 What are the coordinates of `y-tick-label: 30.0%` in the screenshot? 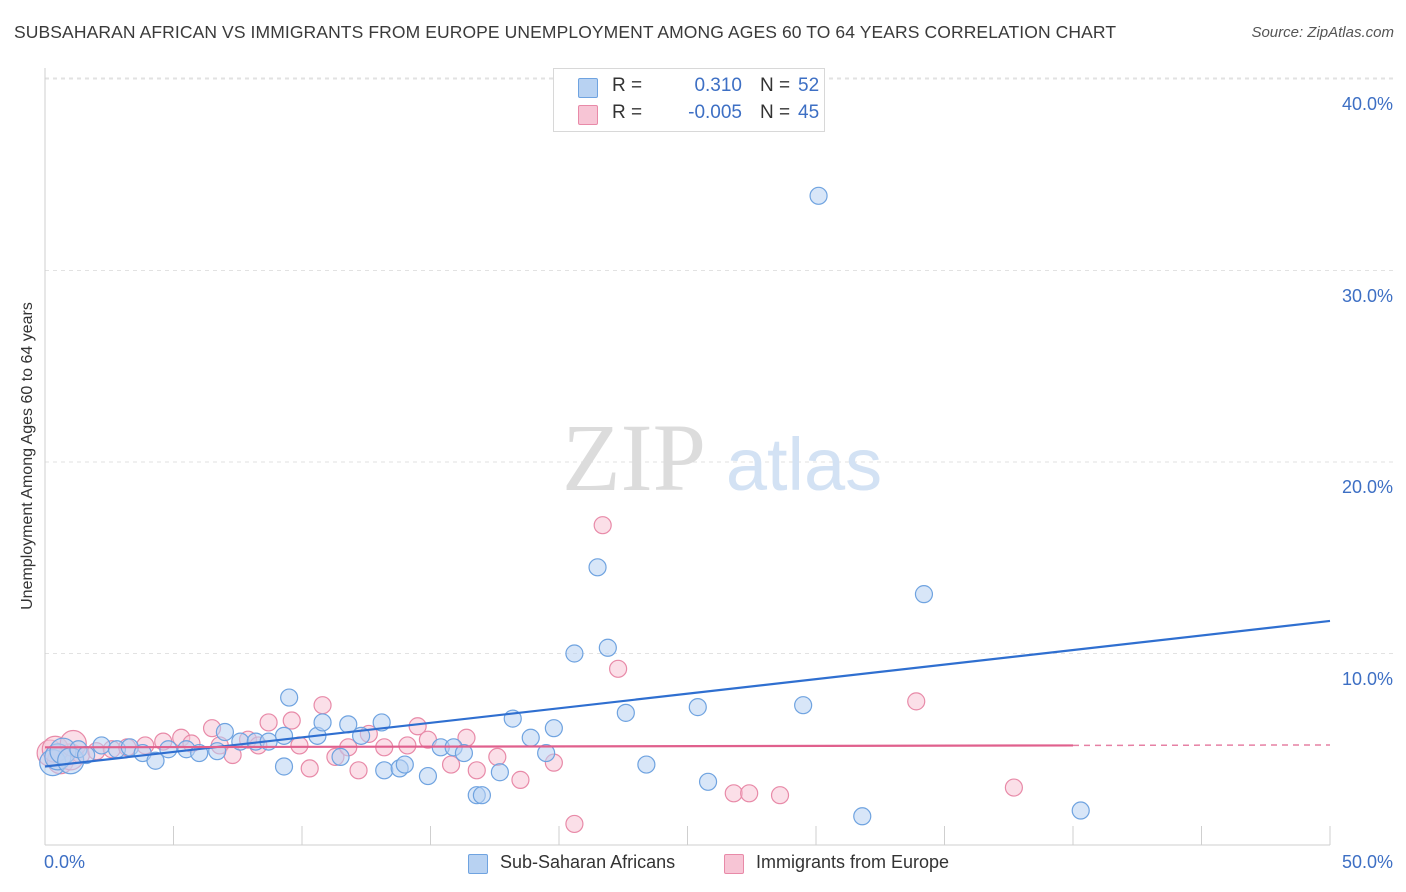 It's located at (1367, 295).